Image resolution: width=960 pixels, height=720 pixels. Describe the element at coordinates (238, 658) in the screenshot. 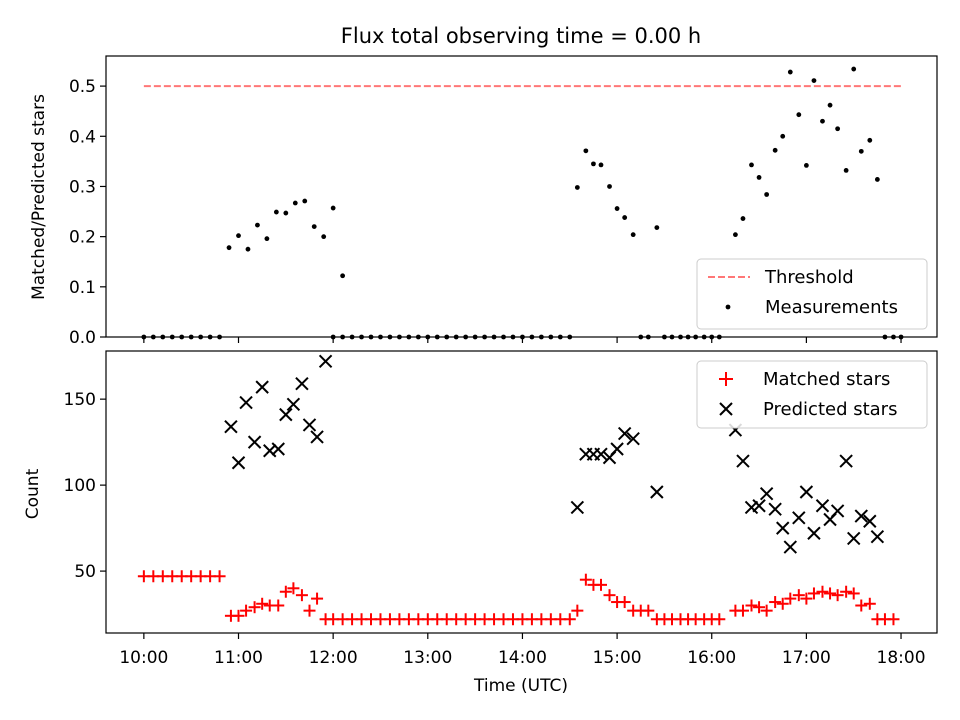

I see `x-tick-label: 11:00` at that location.